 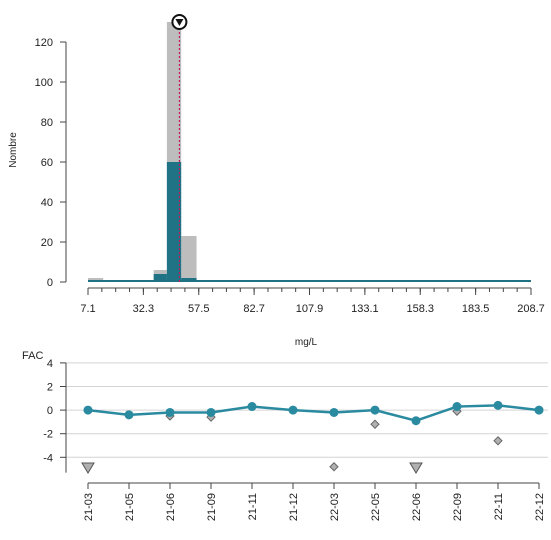 What do you see at coordinates (47, 163) in the screenshot?
I see `hist-y-tick-label-3: 60` at bounding box center [47, 163].